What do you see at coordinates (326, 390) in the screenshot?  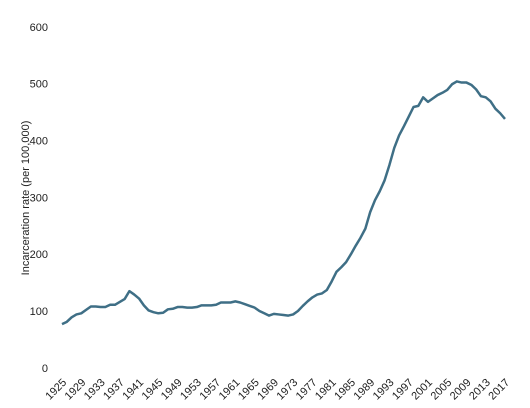 I see `x-tick-label: 1981` at bounding box center [326, 390].